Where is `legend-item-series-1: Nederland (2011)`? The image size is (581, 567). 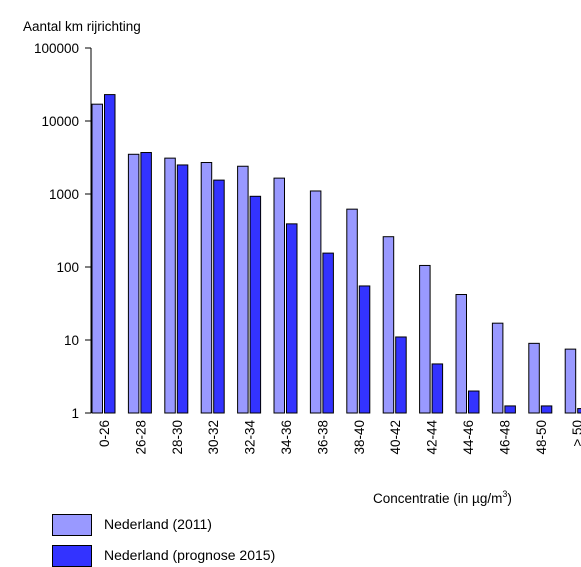
legend-item-series-1: Nederland (2011) is located at coordinates (202, 525).